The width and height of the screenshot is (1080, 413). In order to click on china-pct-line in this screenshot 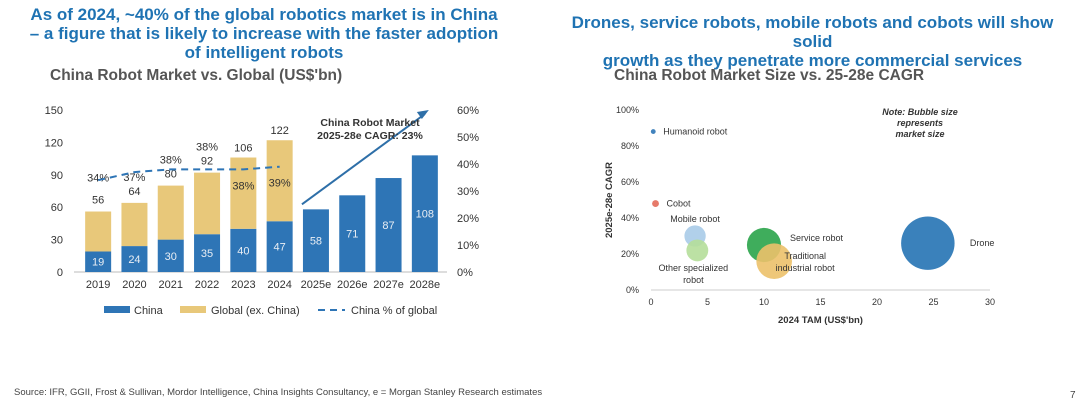, I will do `click(188, 173)`.